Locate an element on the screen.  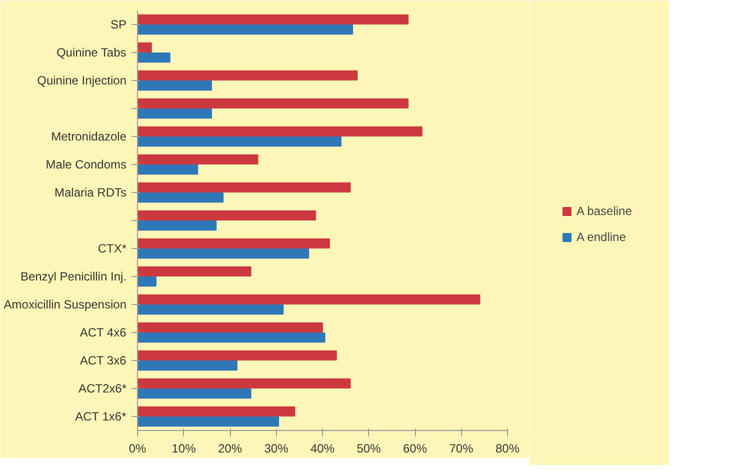
x-tick-label: 10% is located at coordinates (184, 449).